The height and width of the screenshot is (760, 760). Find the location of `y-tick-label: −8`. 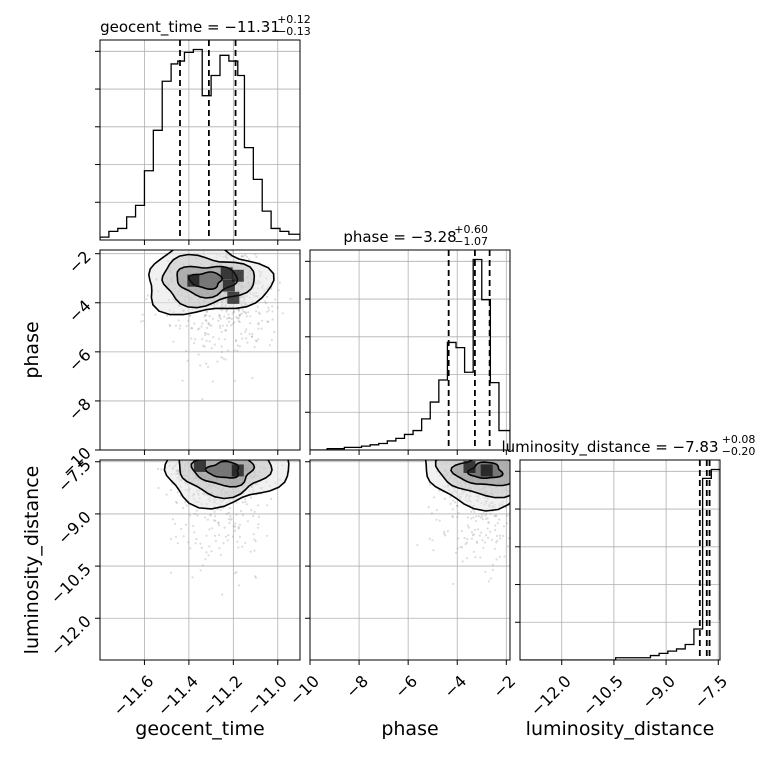

y-tick-label: −8 is located at coordinates (80, 409).